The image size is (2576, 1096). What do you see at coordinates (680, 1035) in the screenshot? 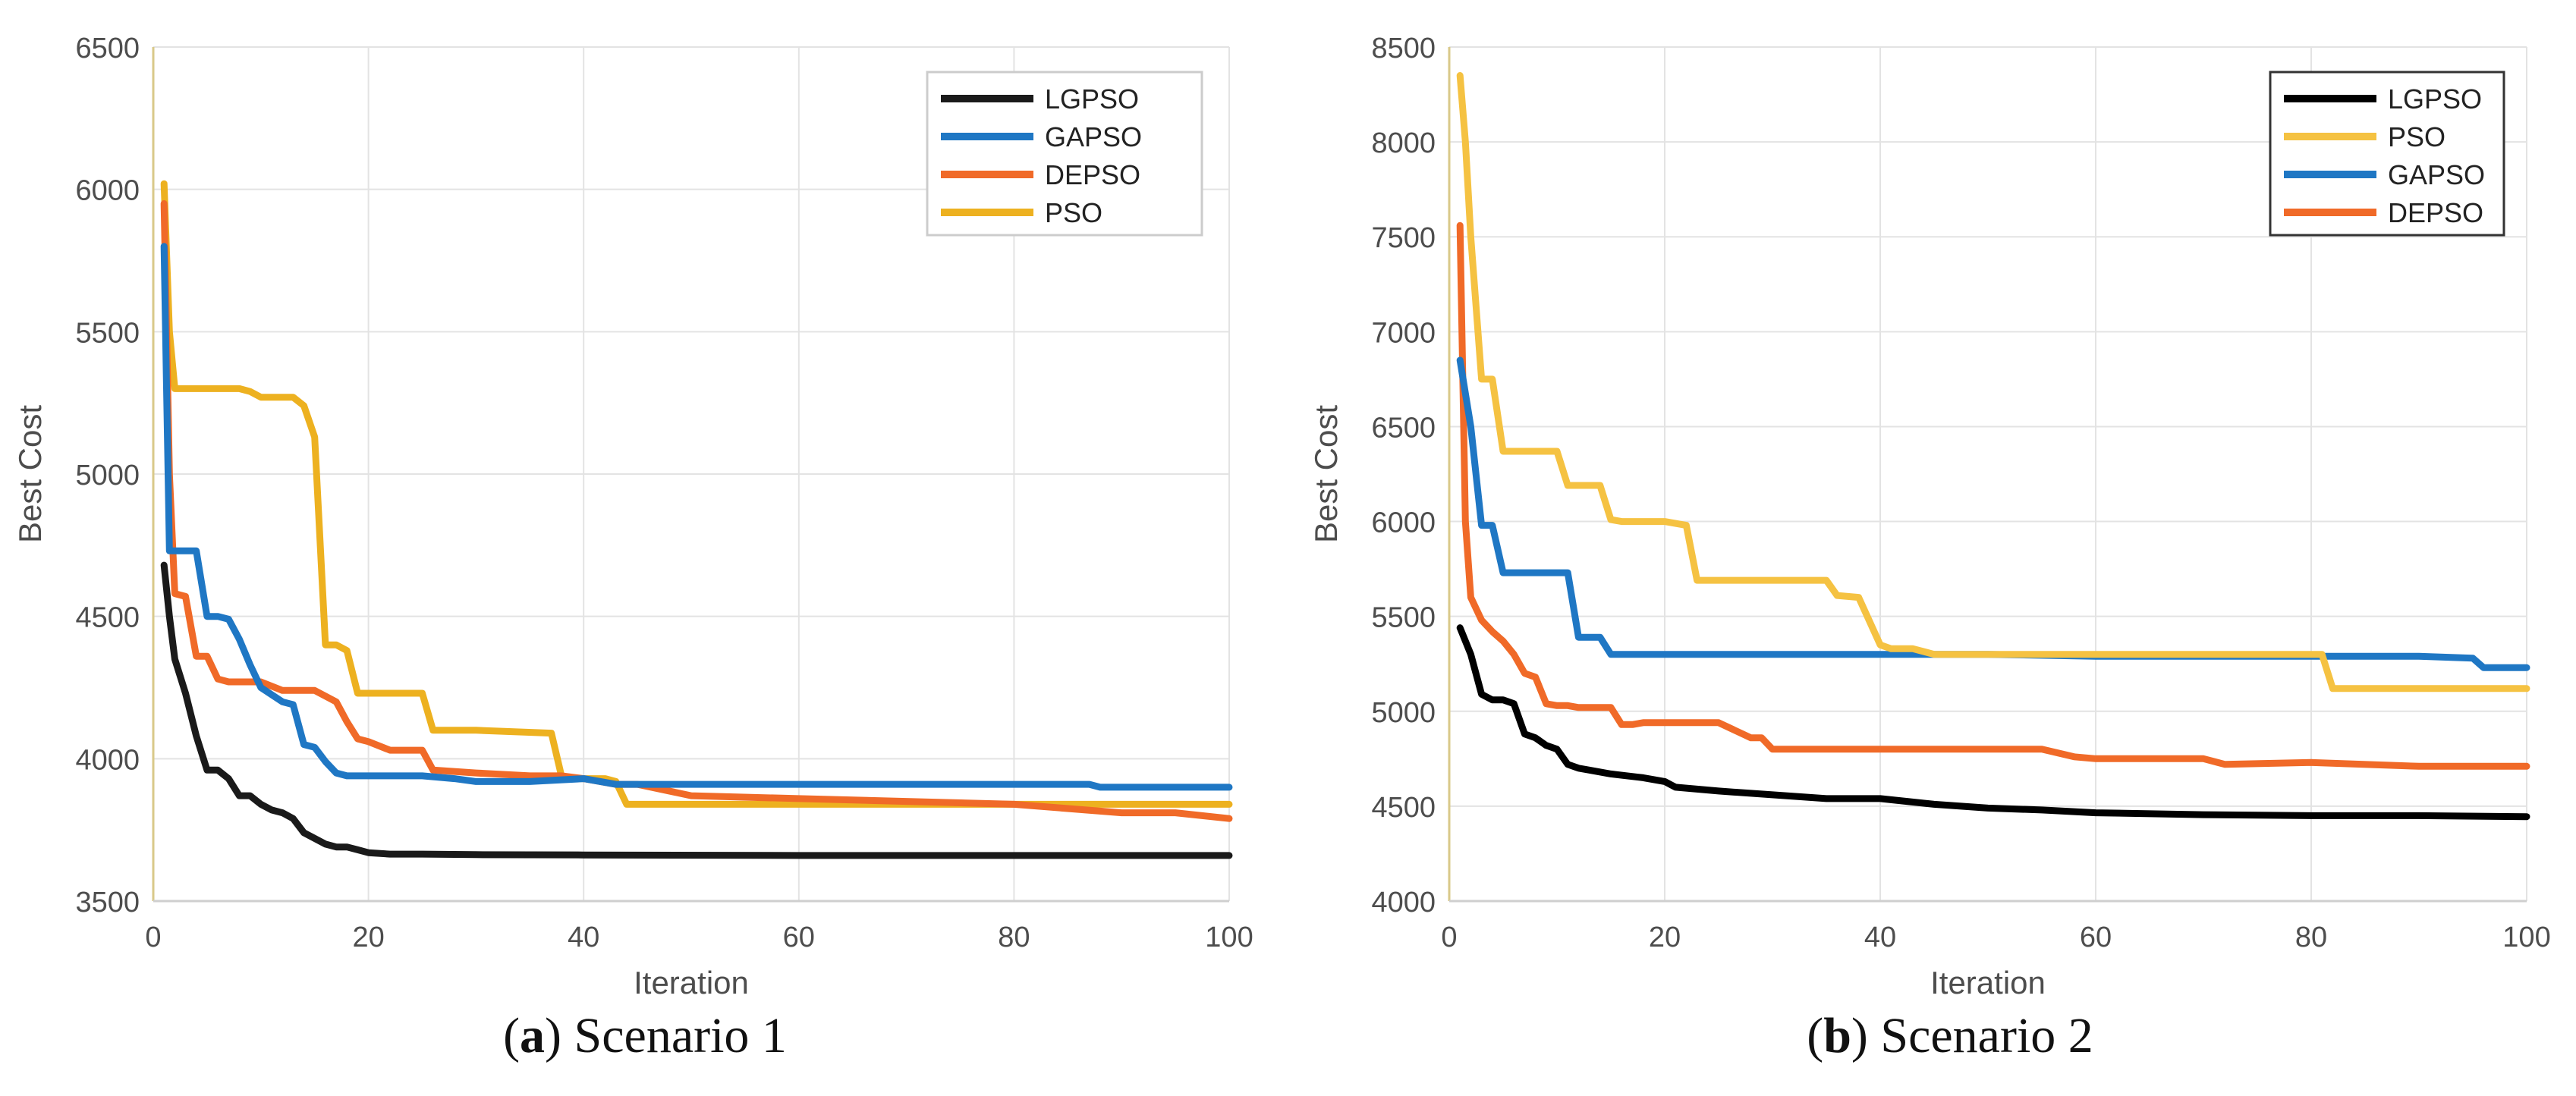
I see `caption-text: Scenario 1` at bounding box center [680, 1035].